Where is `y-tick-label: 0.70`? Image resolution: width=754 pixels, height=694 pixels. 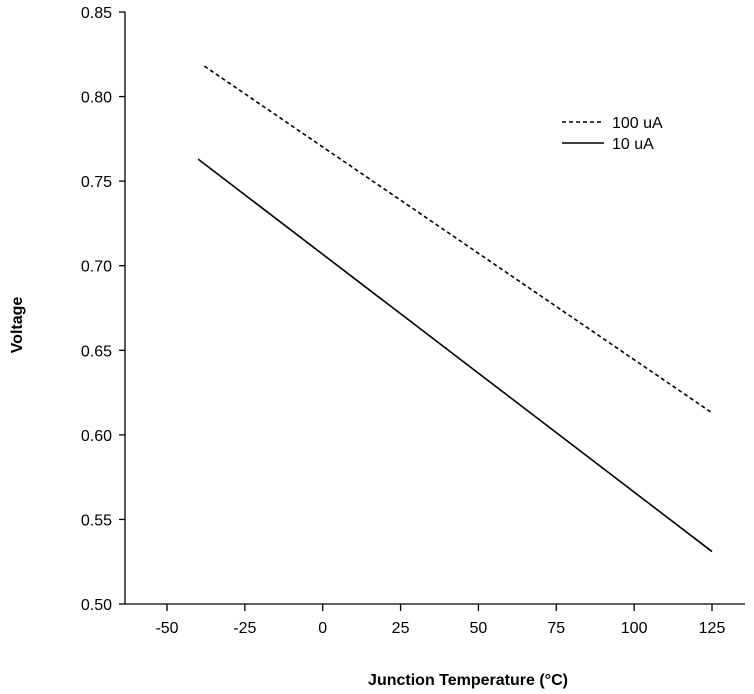
y-tick-label: 0.70 is located at coordinates (96, 267).